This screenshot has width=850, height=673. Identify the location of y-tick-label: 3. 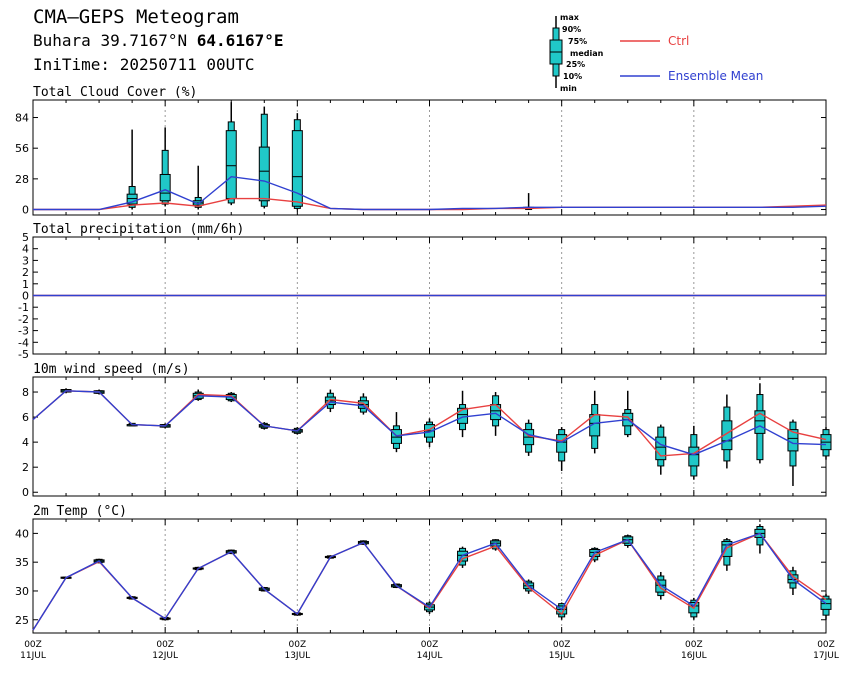
(25, 260).